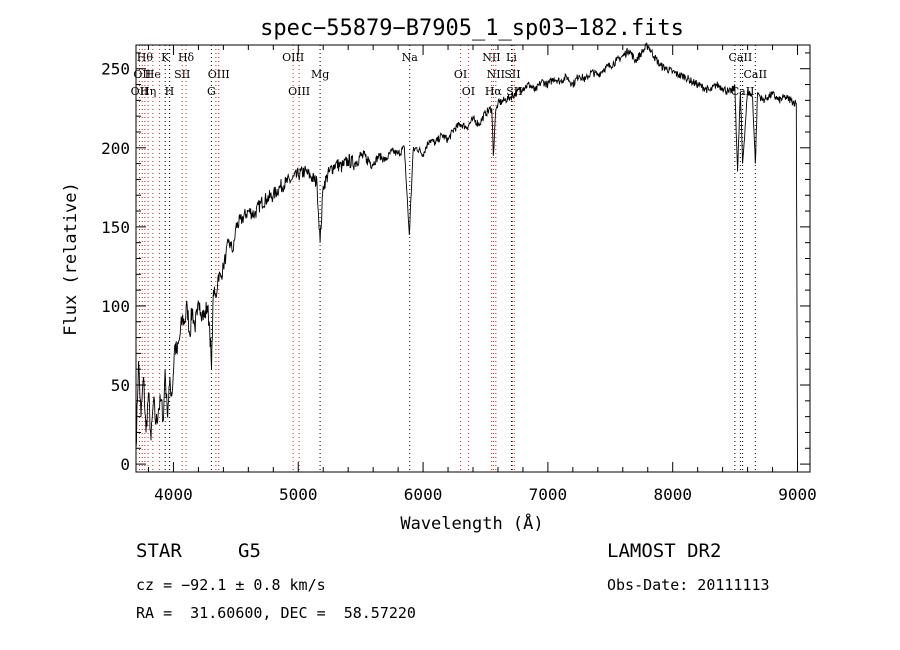 The image size is (900, 650). Describe the element at coordinates (142, 74) in the screenshot. I see `emission-line-label-1: OII` at that location.